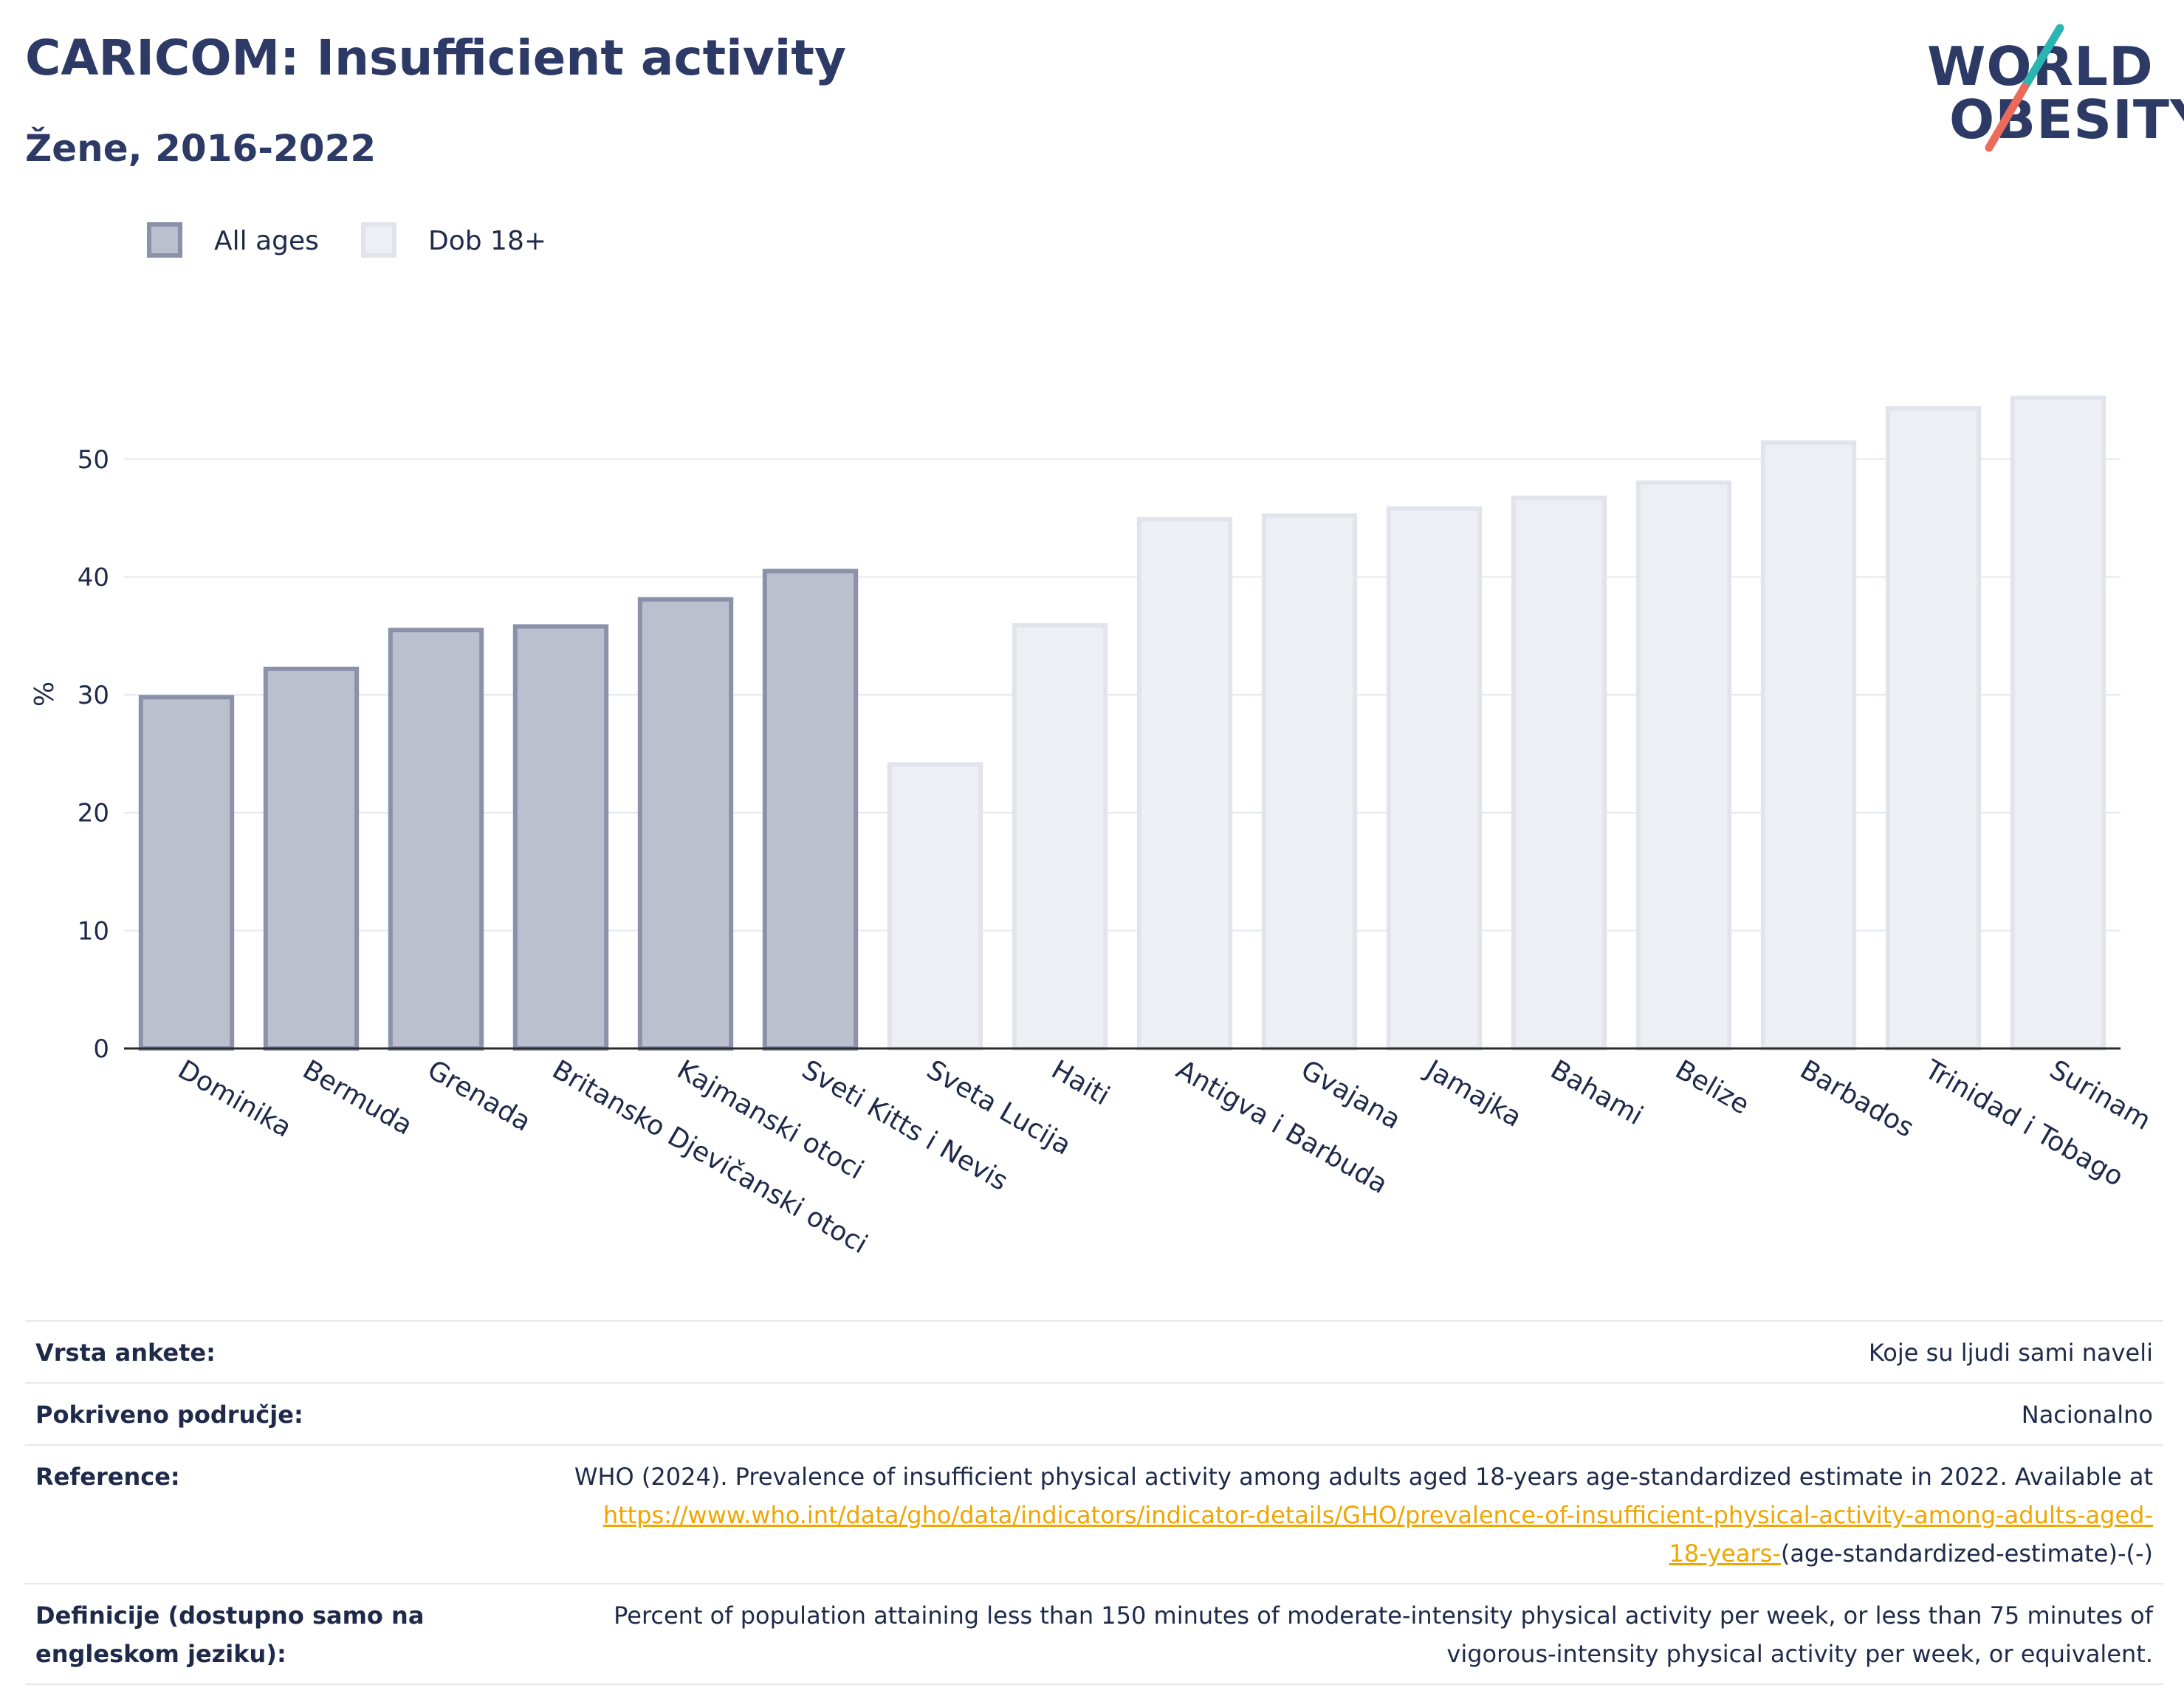  What do you see at coordinates (810, 810) in the screenshot?
I see `bar-sveti-kitts-i-nevis` at bounding box center [810, 810].